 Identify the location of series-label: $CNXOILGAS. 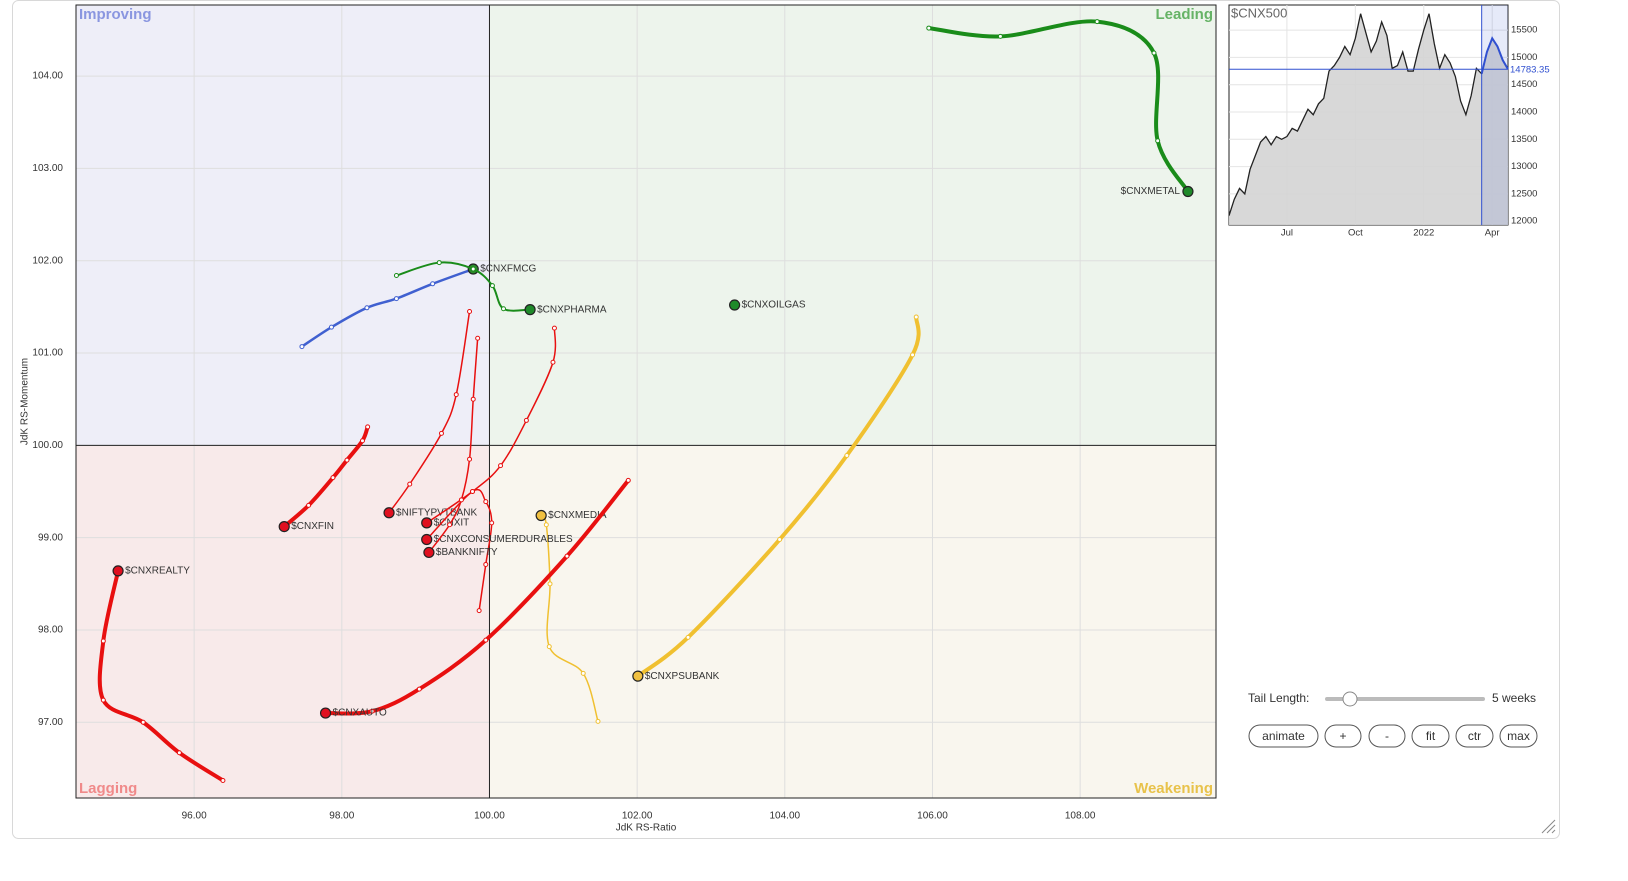
(774, 305).